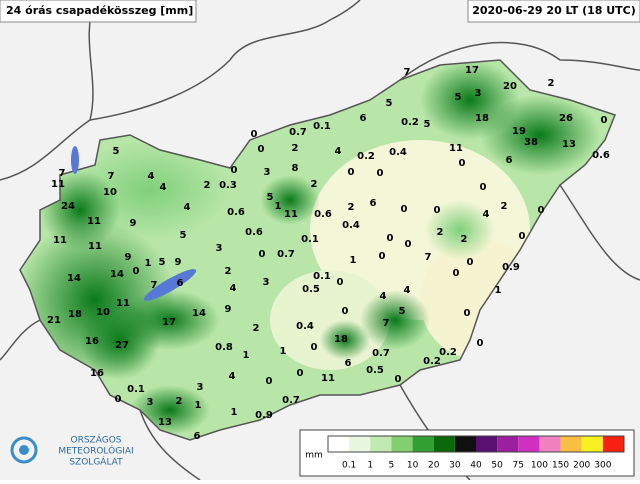 The height and width of the screenshot is (484, 640). I want to click on station-value: 17, so click(169, 322).